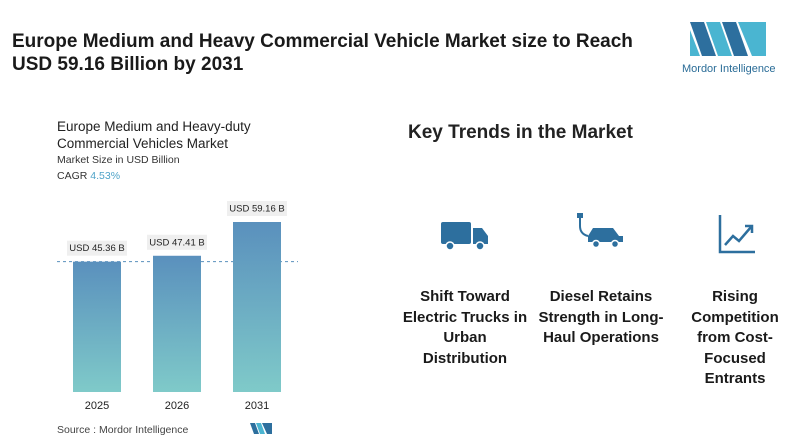 The width and height of the screenshot is (800, 442). Describe the element at coordinates (520, 132) in the screenshot. I see `trends-title: Key Trends in the Market` at that location.